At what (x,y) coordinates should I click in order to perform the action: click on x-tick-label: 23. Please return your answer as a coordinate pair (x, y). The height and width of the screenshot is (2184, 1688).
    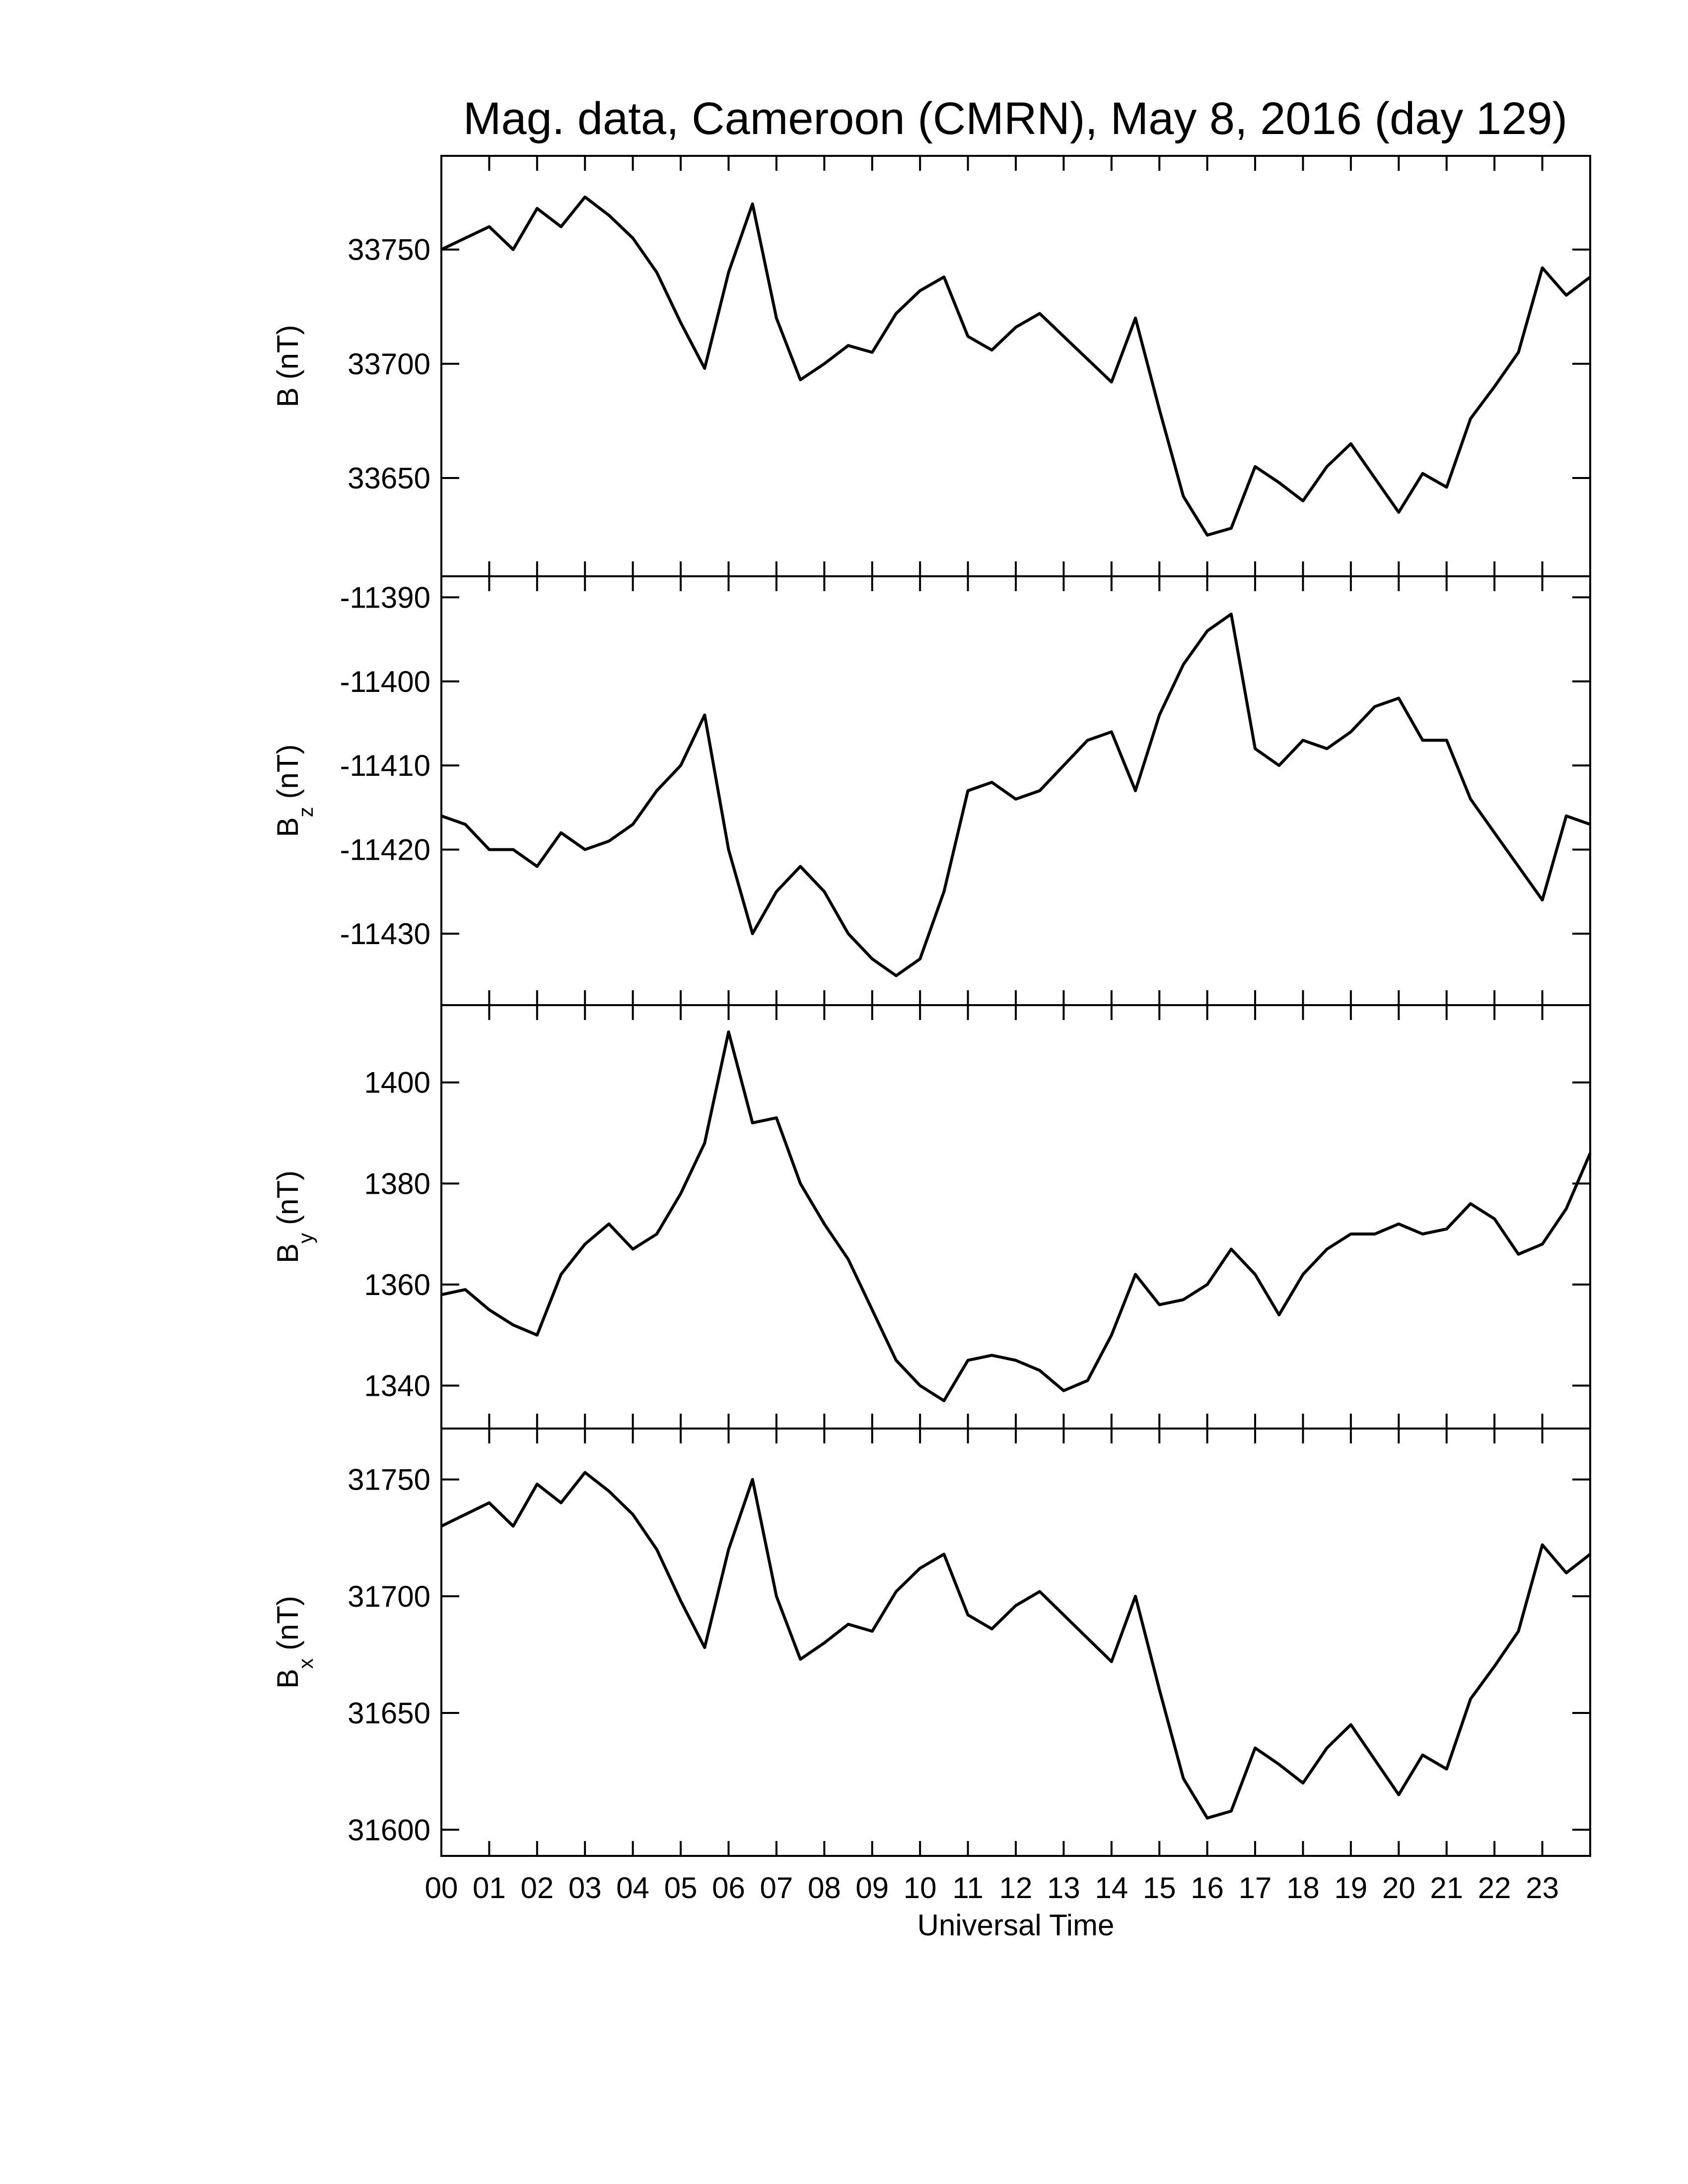
    Looking at the image, I should click on (1542, 1888).